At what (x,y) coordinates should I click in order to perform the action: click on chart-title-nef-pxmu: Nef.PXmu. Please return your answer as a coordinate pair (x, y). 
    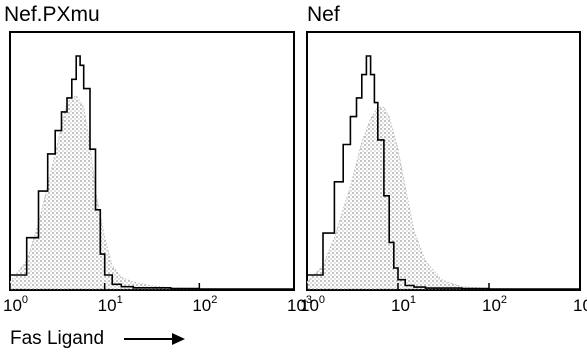
    Looking at the image, I should click on (52, 14).